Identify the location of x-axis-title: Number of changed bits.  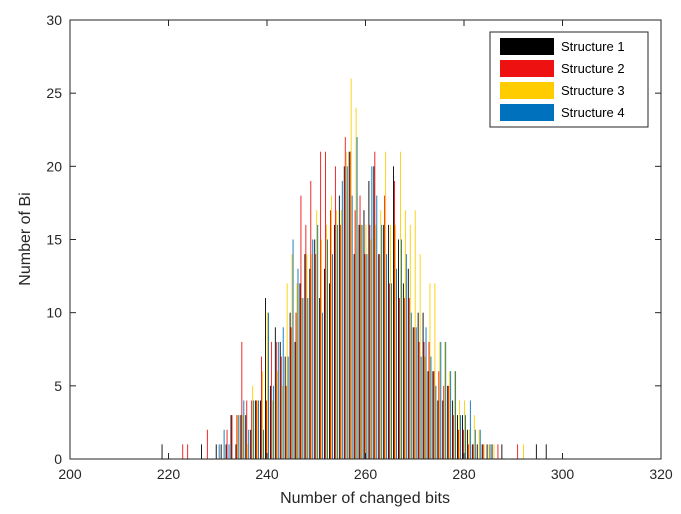
(365, 498).